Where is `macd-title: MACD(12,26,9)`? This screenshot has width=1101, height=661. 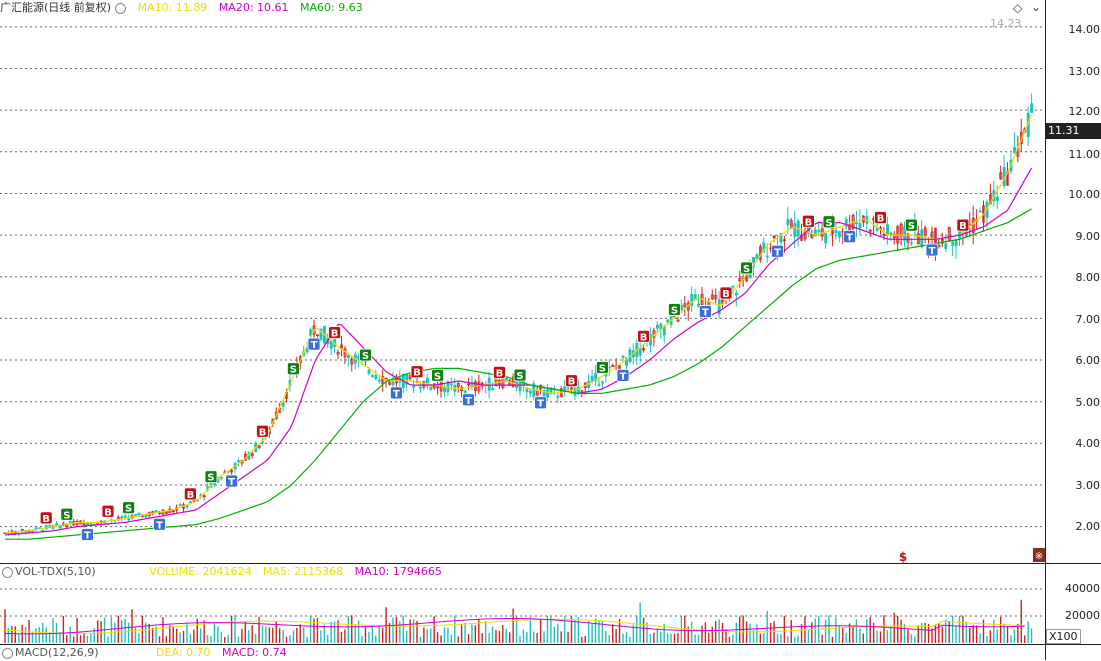 macd-title: MACD(12,26,9) is located at coordinates (57, 652).